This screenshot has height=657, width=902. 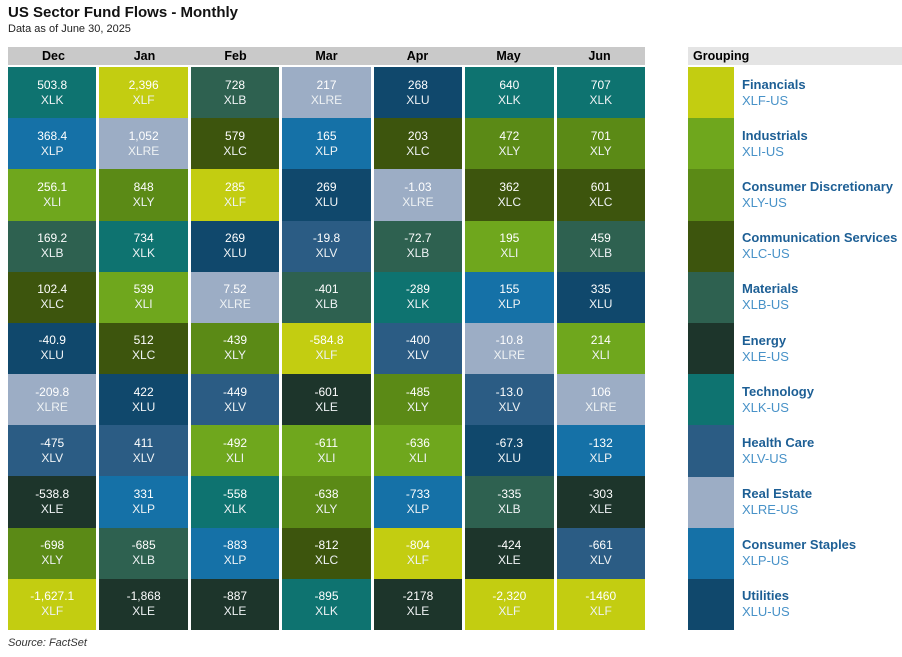 I want to click on cell-value: -485, so click(x=417, y=391).